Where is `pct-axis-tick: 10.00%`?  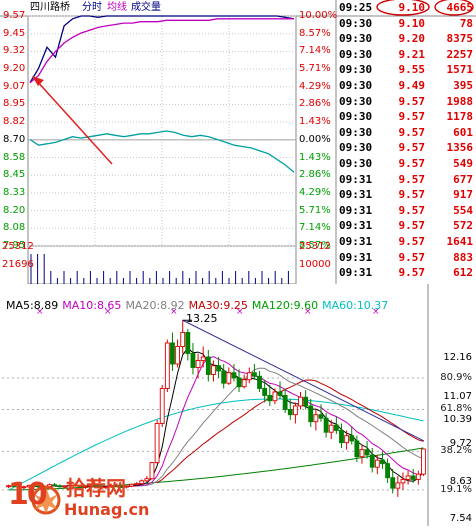
pct-axis-tick: 10.00% is located at coordinates (318, 15).